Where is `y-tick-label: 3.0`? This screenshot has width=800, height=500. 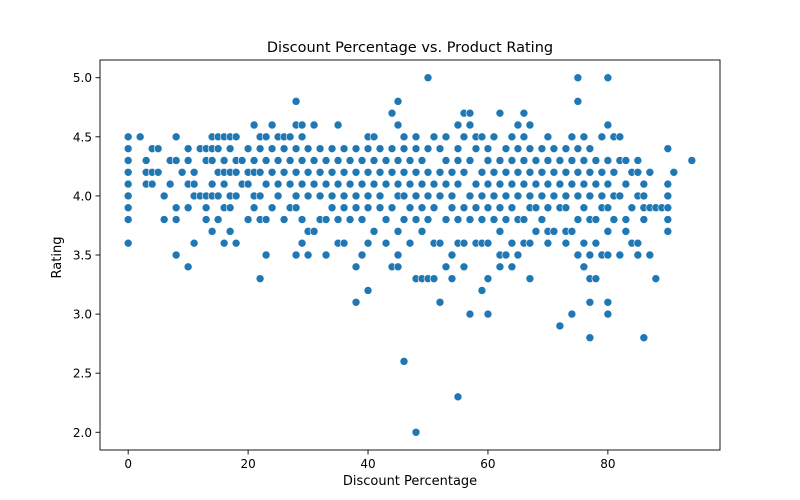
y-tick-label: 3.0 is located at coordinates (82, 315).